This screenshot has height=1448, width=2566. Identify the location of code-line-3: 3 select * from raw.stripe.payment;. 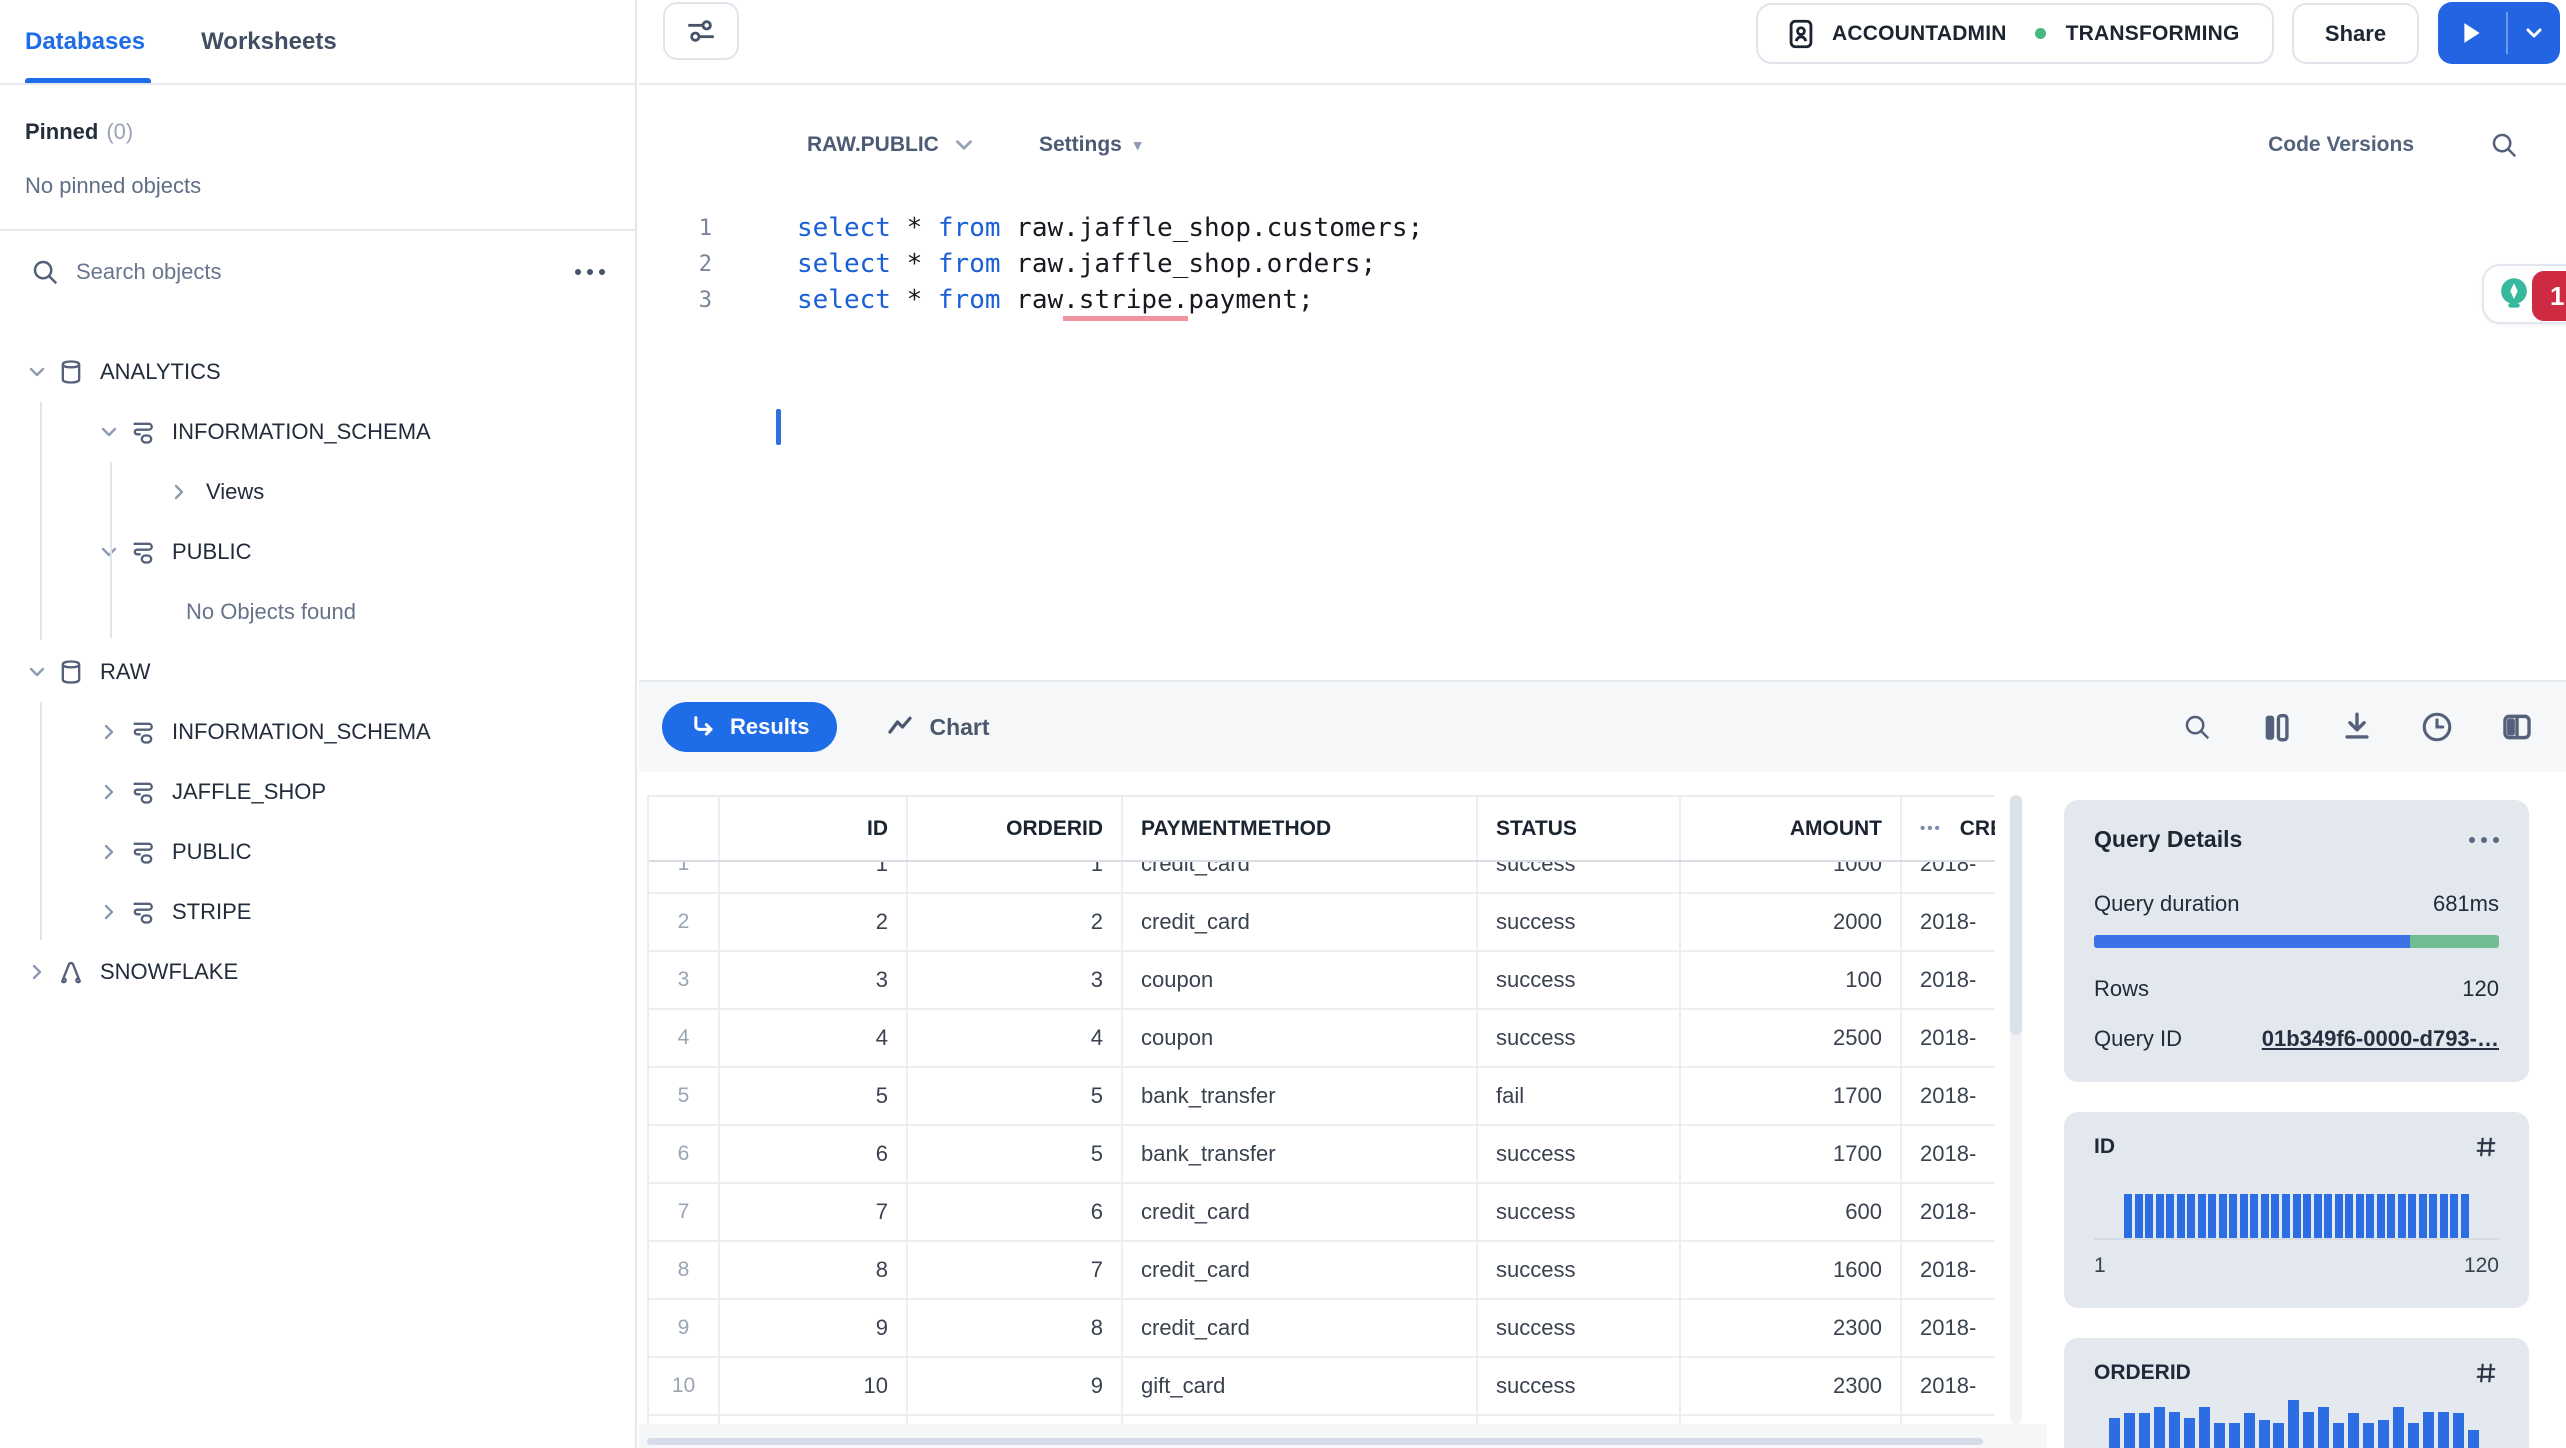
(1602, 301).